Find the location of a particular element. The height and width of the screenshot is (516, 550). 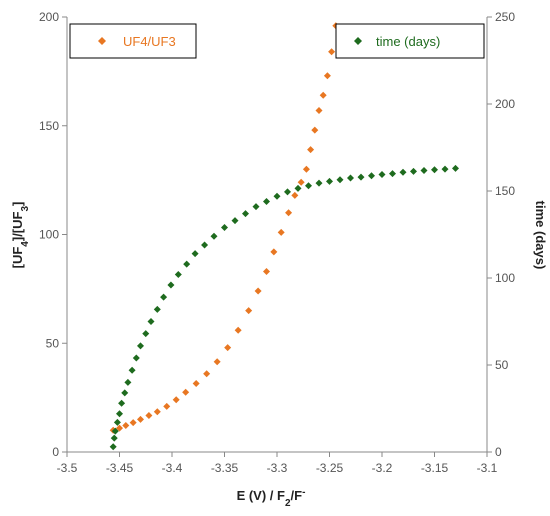

left-y-tick-label: 200 is located at coordinates (49, 17).